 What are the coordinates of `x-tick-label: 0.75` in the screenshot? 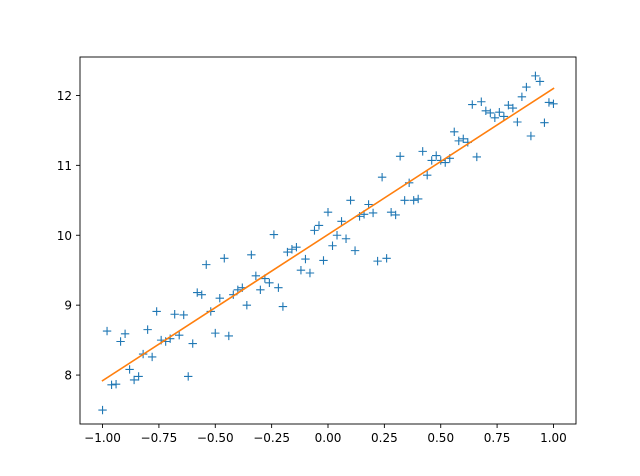 It's located at (497, 438).